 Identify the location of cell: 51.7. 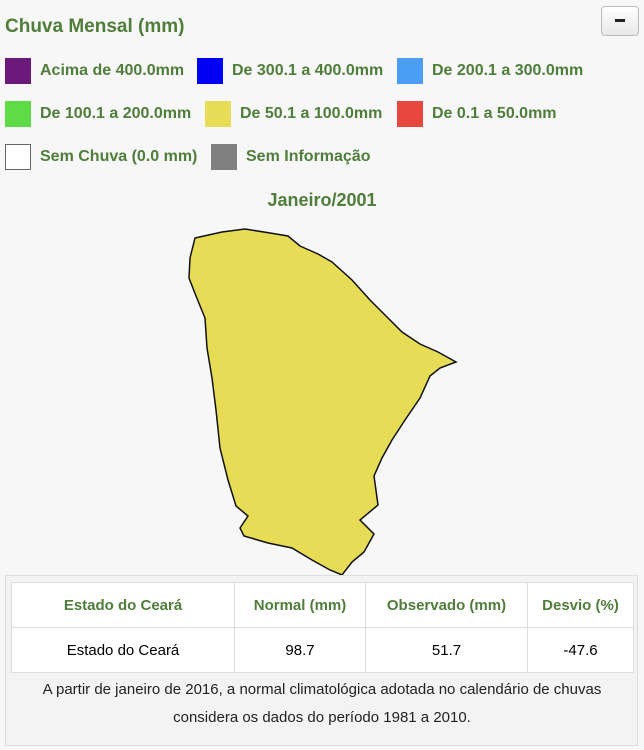
(446, 650).